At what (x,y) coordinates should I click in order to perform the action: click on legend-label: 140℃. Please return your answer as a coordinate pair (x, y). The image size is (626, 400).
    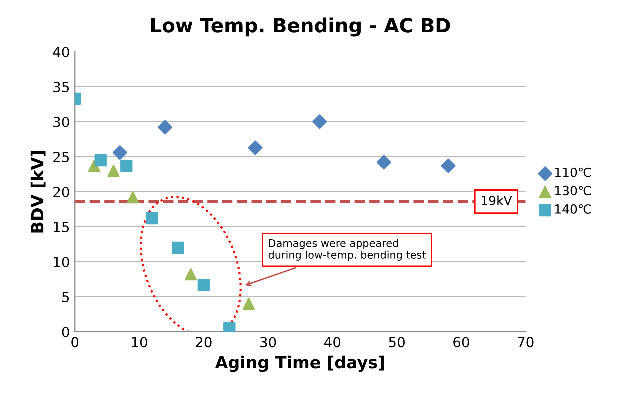
    Looking at the image, I should click on (573, 209).